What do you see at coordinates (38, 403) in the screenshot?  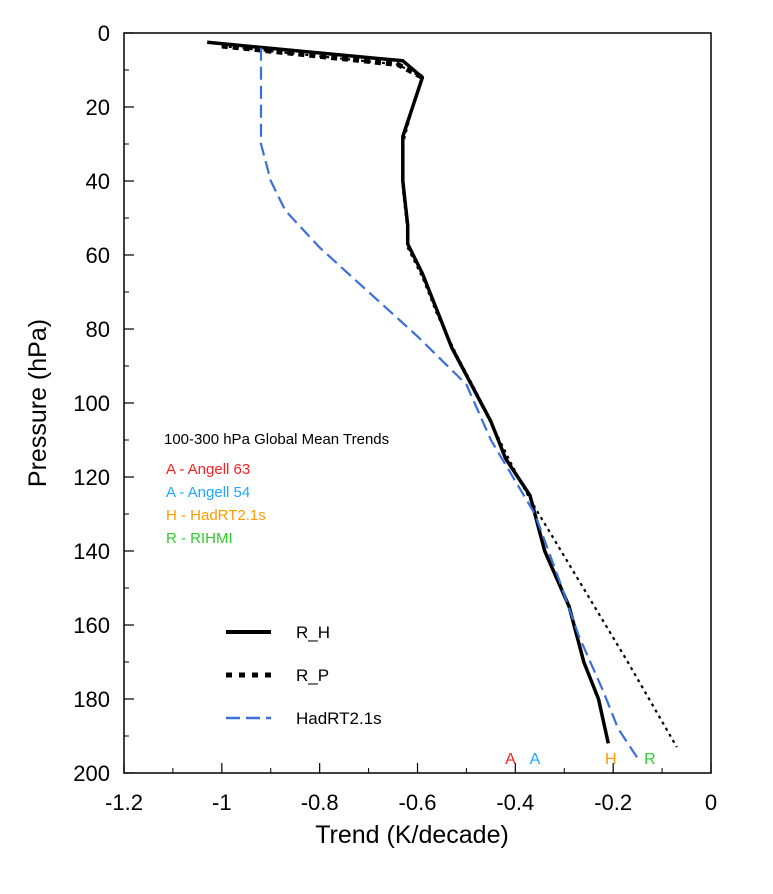 I see `y-axis-title: Pressure (hPa)` at bounding box center [38, 403].